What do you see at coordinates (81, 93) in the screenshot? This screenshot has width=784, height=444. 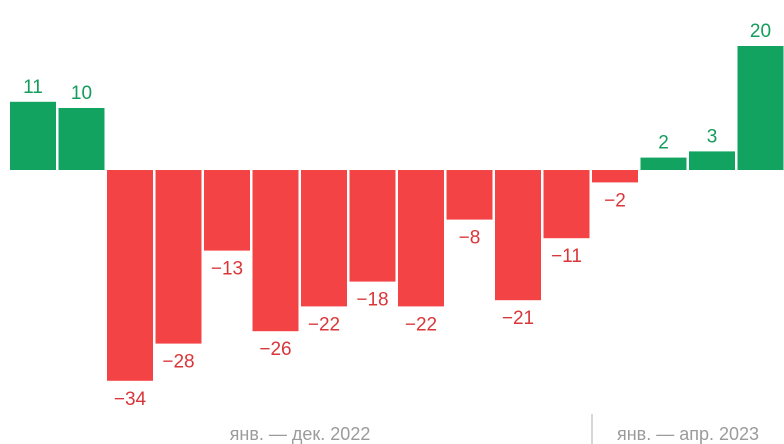 I see `bar-value-label-2: 10` at bounding box center [81, 93].